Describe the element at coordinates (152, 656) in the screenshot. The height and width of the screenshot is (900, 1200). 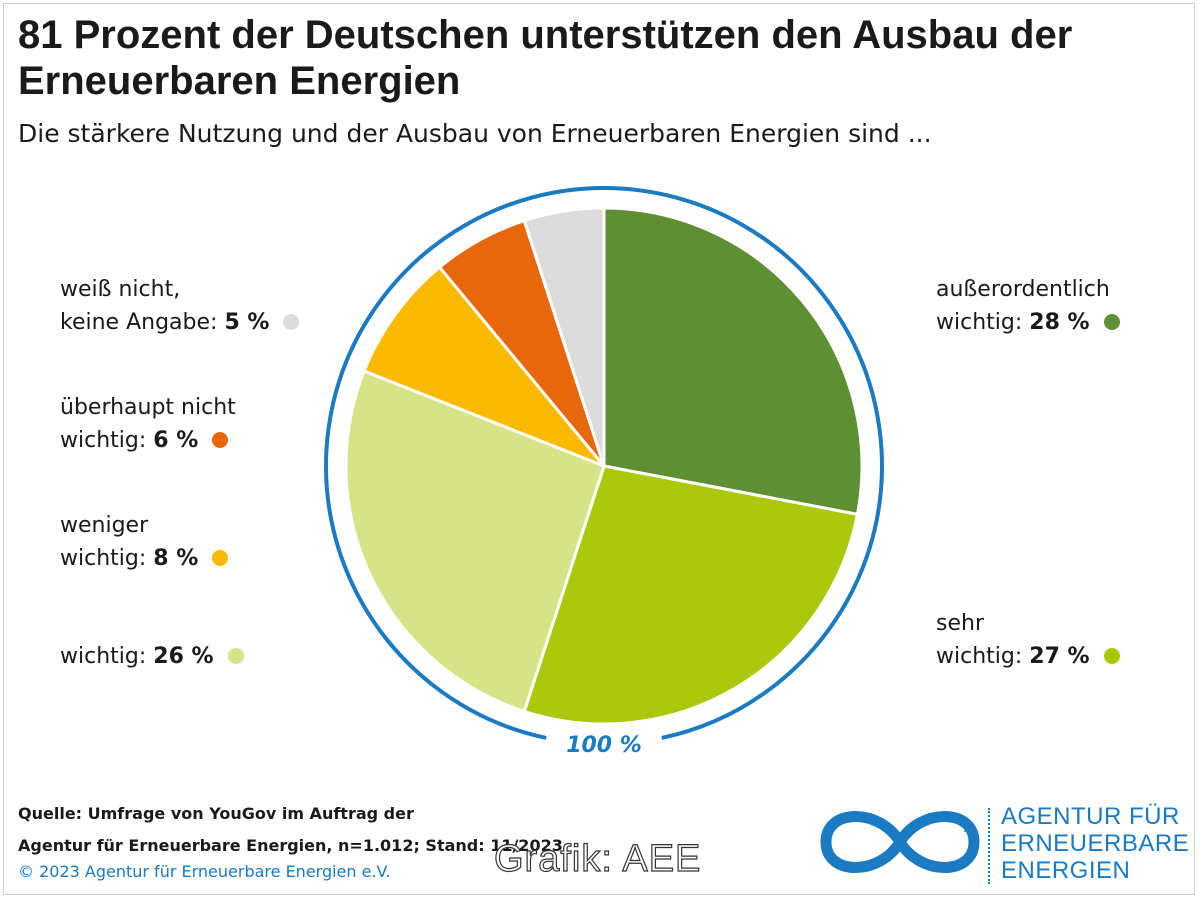
I see `legend-wichtig: wichtig: 26 %` at that location.